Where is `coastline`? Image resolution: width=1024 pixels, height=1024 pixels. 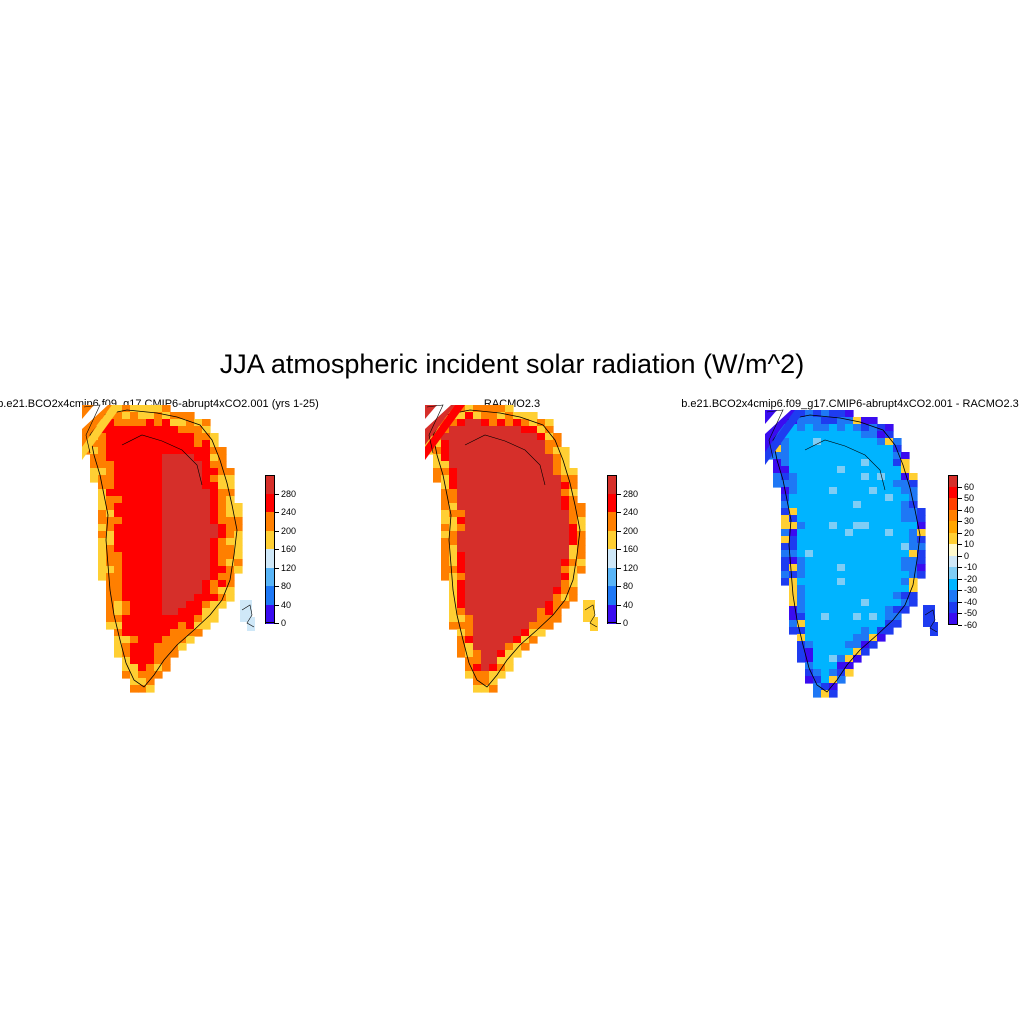
coastline is located at coordinates (845, 465).